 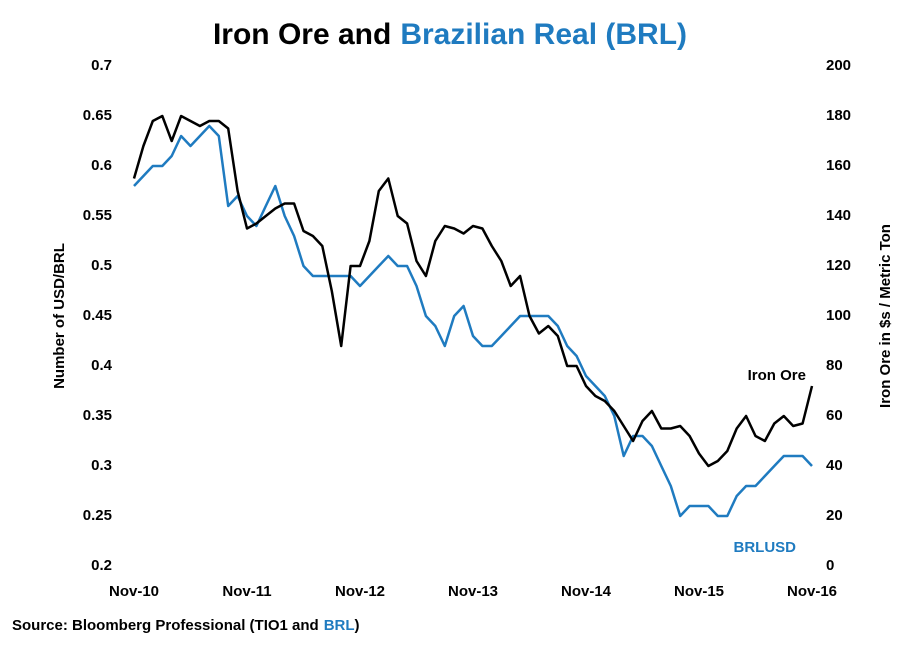 I want to click on y-tick-label: 0.6, so click(x=101, y=165).